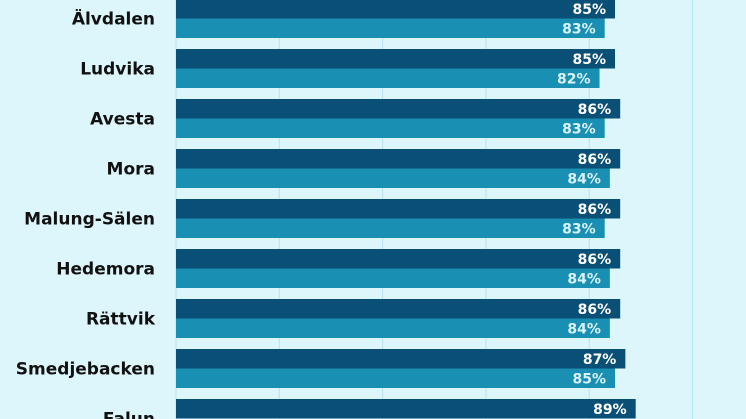  I want to click on category-label: Älvdalen, so click(113, 19).